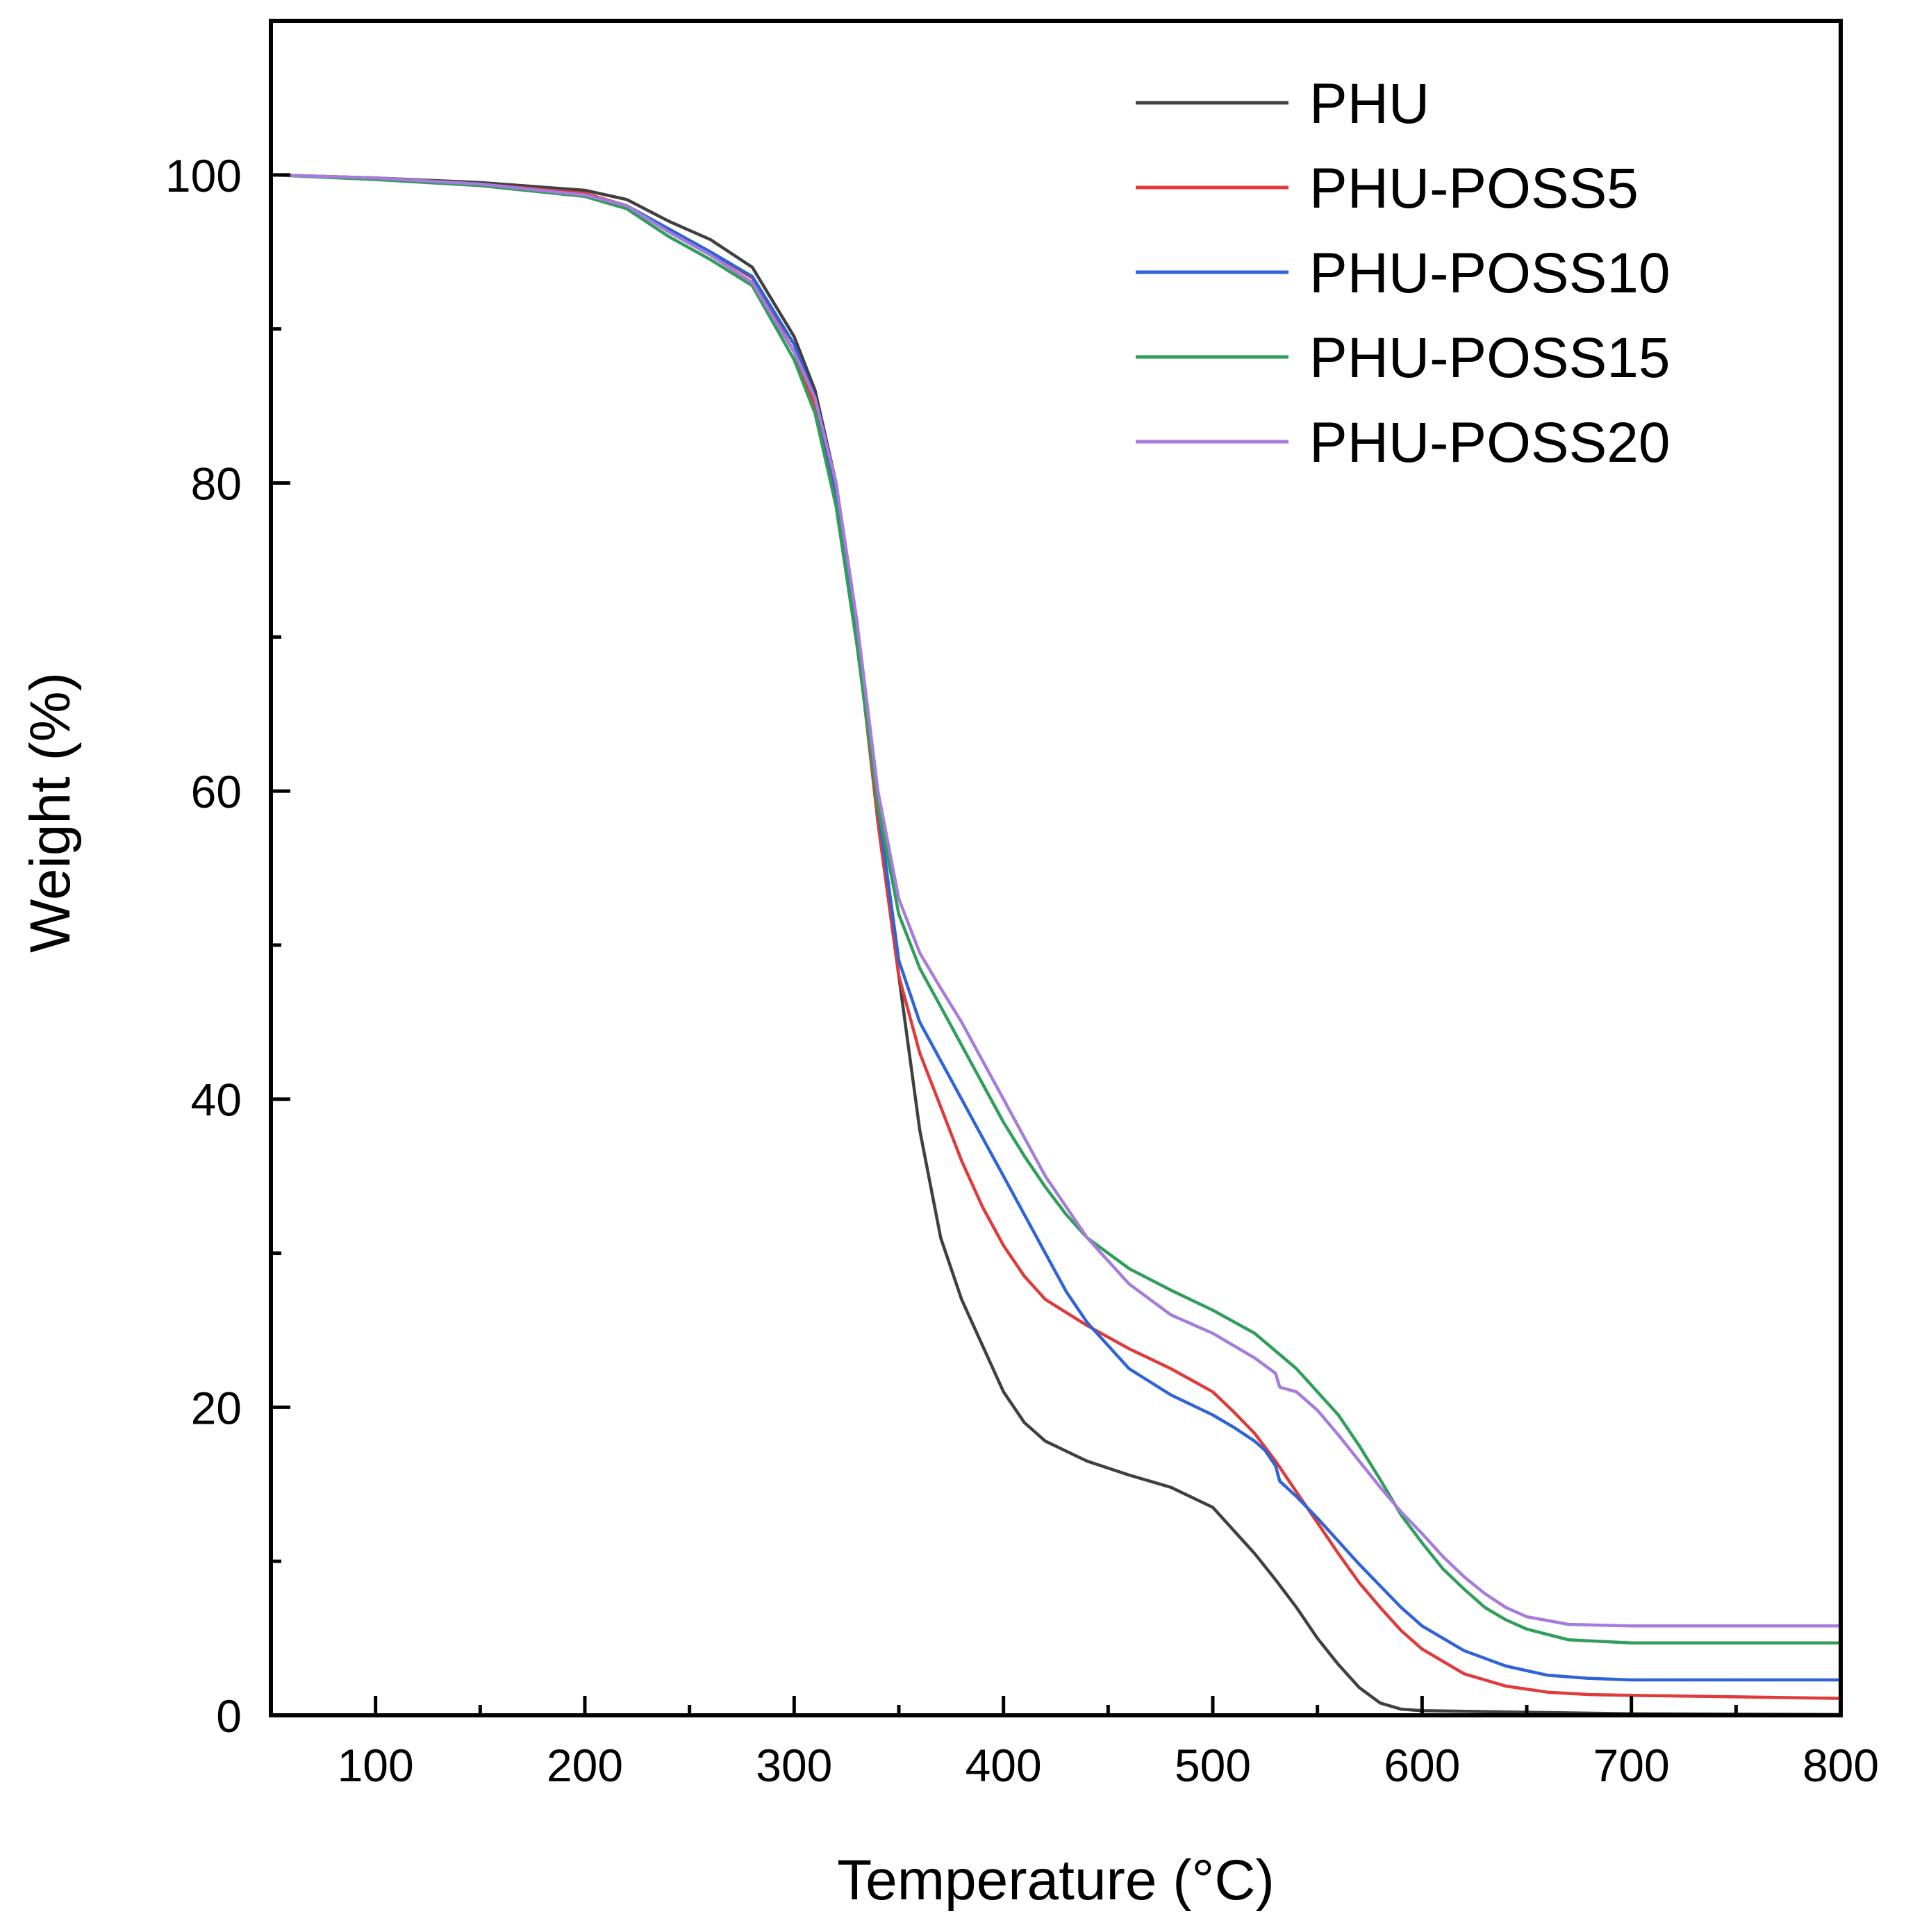  I want to click on x-tick-label-3: 400, so click(1004, 1765).